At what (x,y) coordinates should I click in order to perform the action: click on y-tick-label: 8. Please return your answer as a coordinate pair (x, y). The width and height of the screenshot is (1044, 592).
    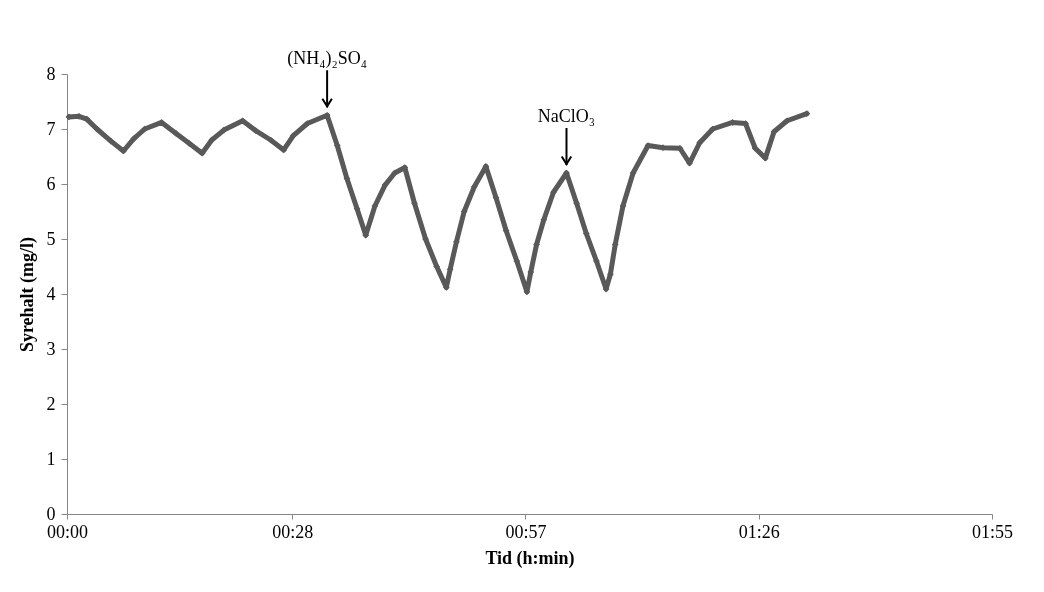
    Looking at the image, I should click on (51, 73).